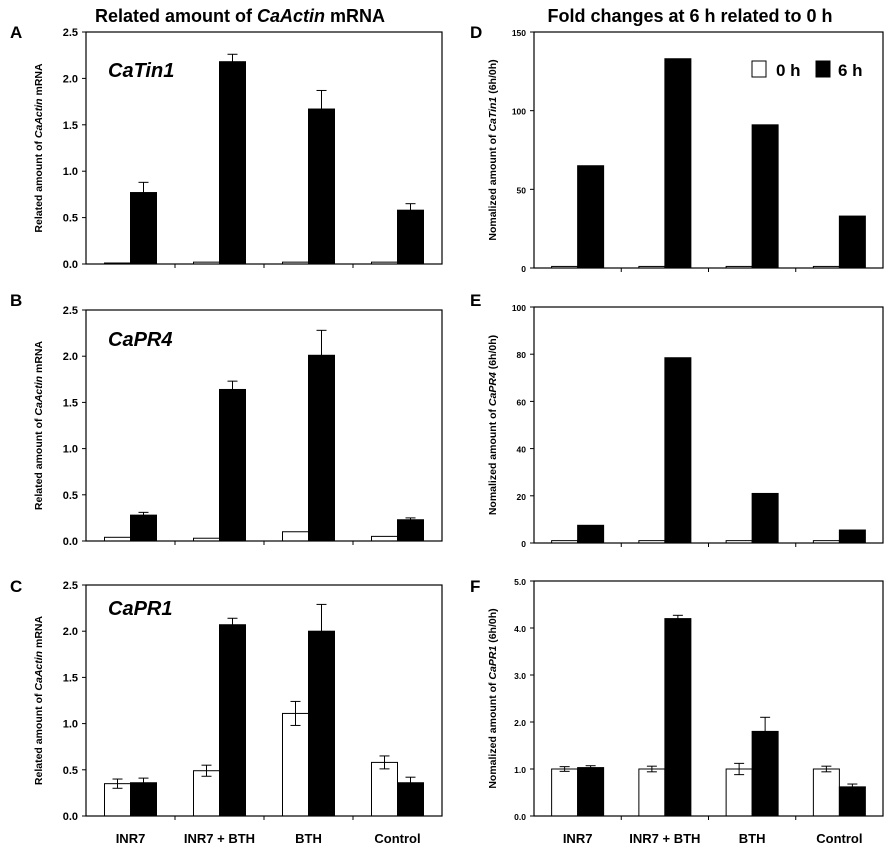  I want to click on category-label-f-4: Control, so click(839, 838).